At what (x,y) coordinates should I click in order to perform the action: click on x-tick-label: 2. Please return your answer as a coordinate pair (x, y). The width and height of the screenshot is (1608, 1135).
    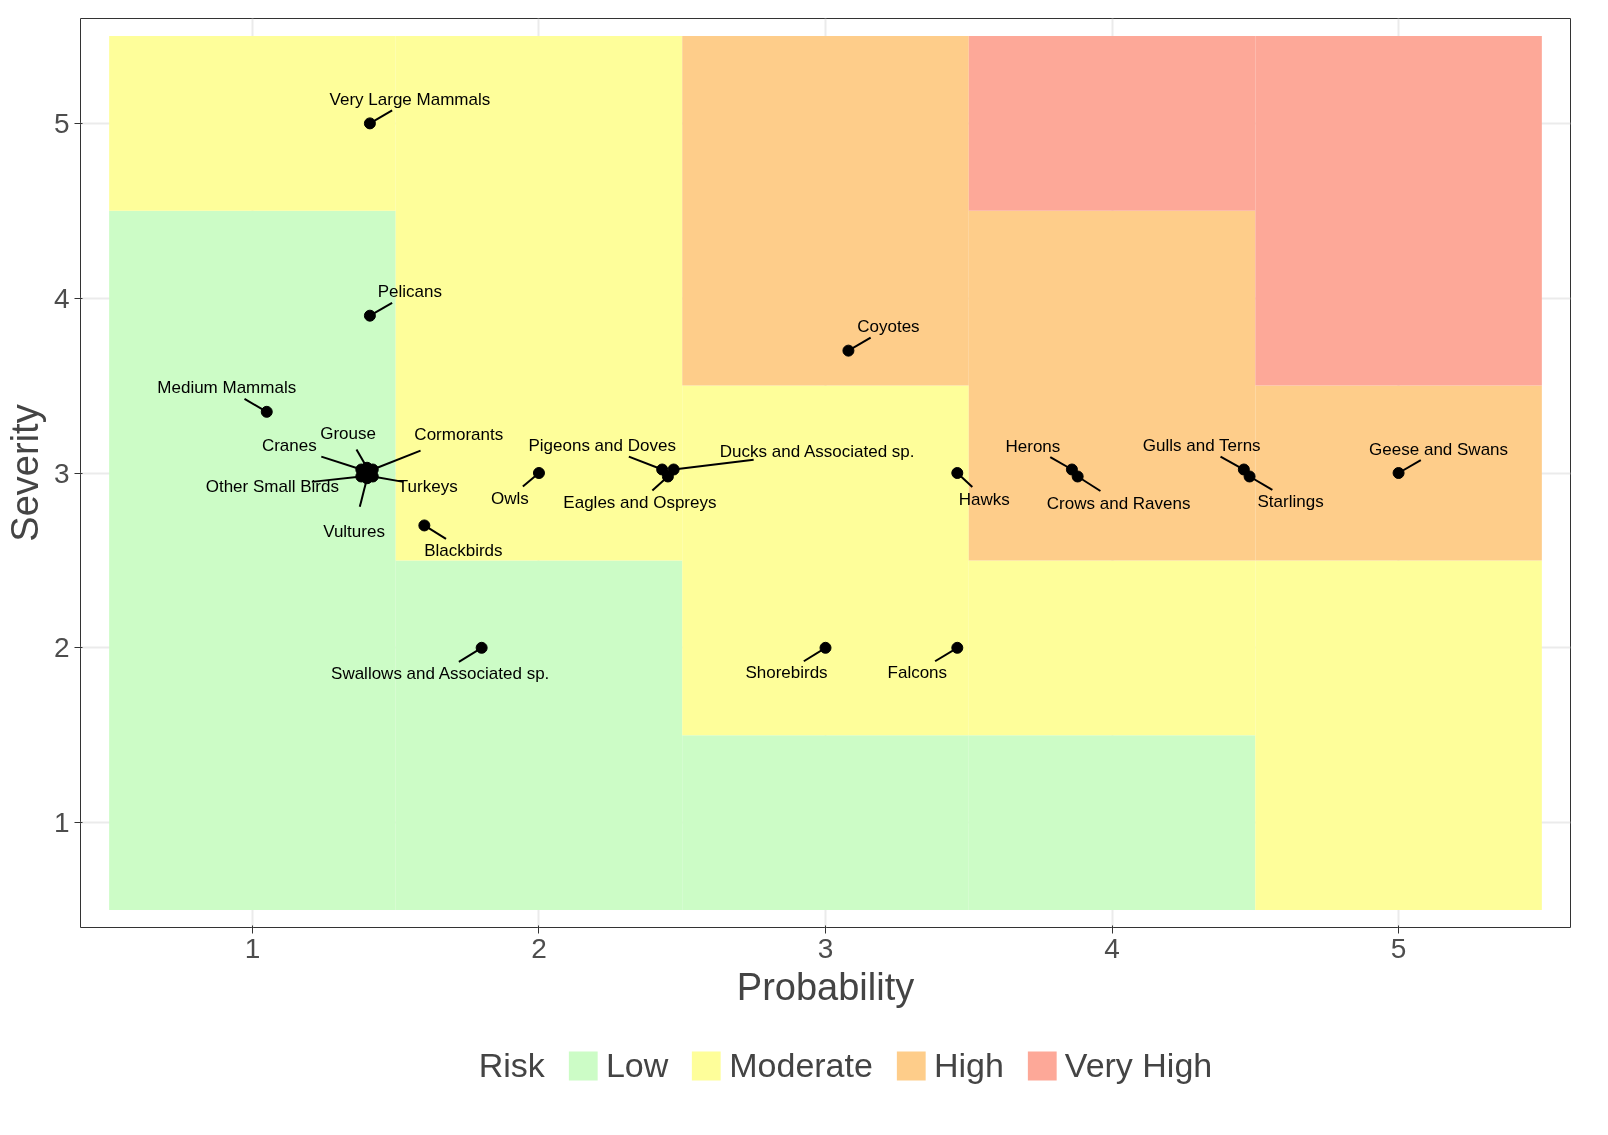
    Looking at the image, I should click on (539, 948).